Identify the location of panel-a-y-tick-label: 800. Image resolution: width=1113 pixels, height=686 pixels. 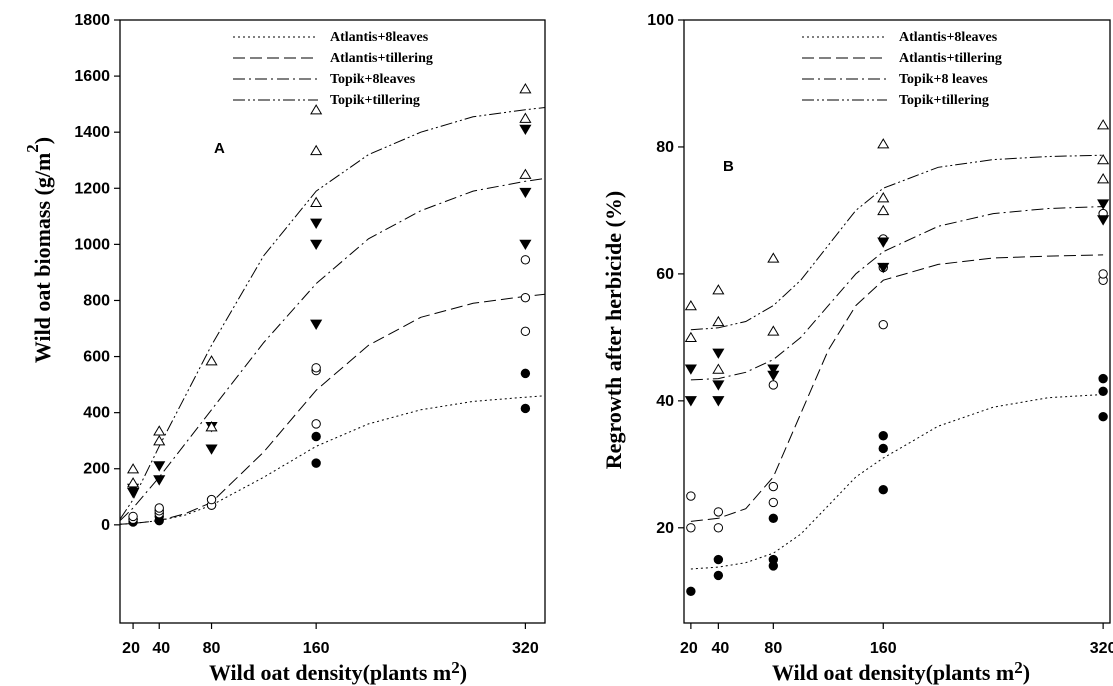
(96, 300).